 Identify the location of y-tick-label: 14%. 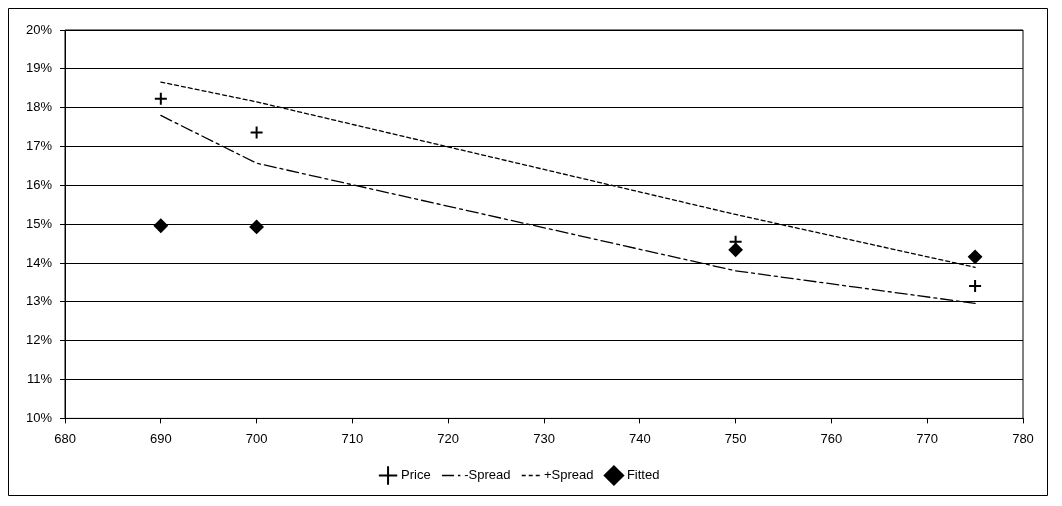
(39, 262).